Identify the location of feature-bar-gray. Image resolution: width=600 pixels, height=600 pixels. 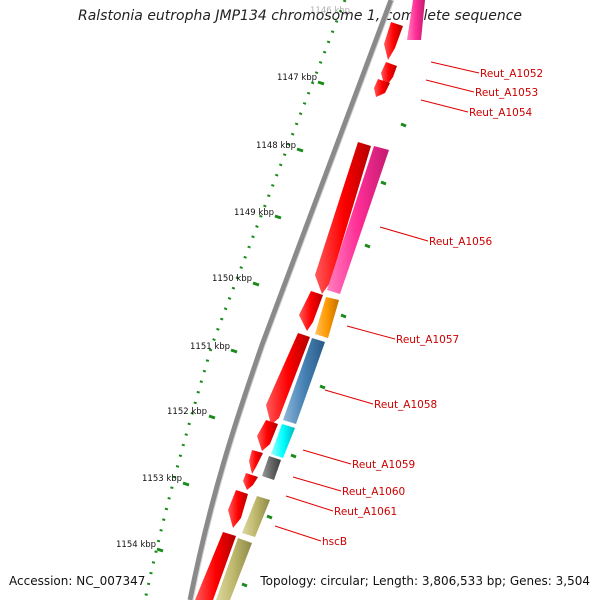
(271, 468).